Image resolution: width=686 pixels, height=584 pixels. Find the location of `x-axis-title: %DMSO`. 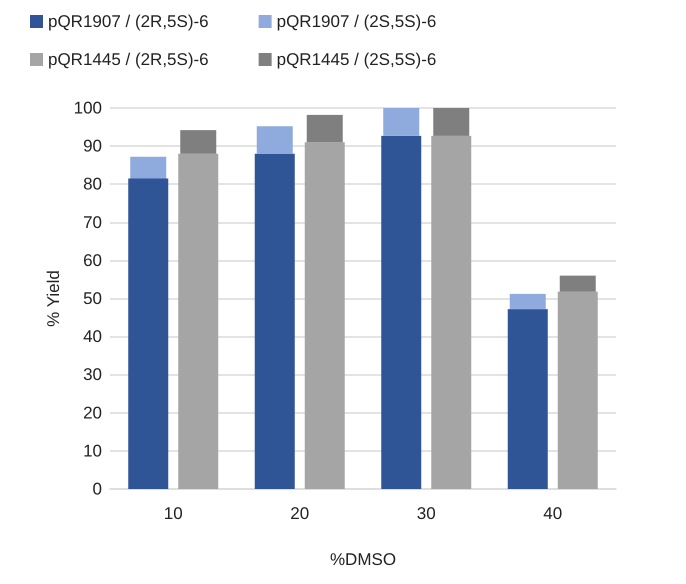

x-axis-title: %DMSO is located at coordinates (363, 559).